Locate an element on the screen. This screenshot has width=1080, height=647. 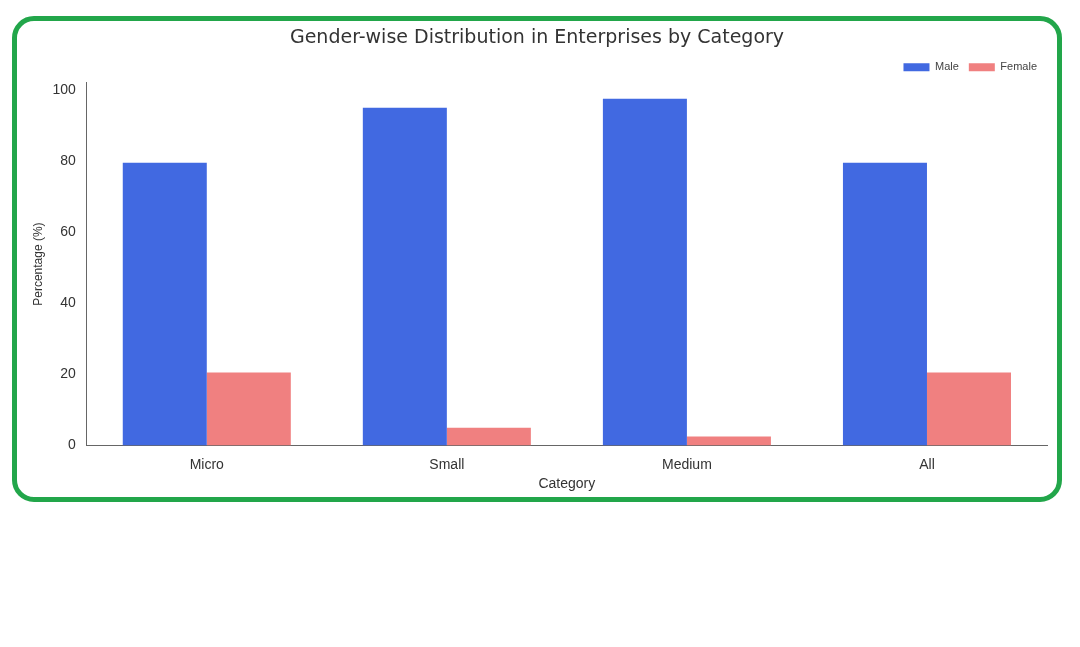
x-tick-label: Micro is located at coordinates (207, 463).